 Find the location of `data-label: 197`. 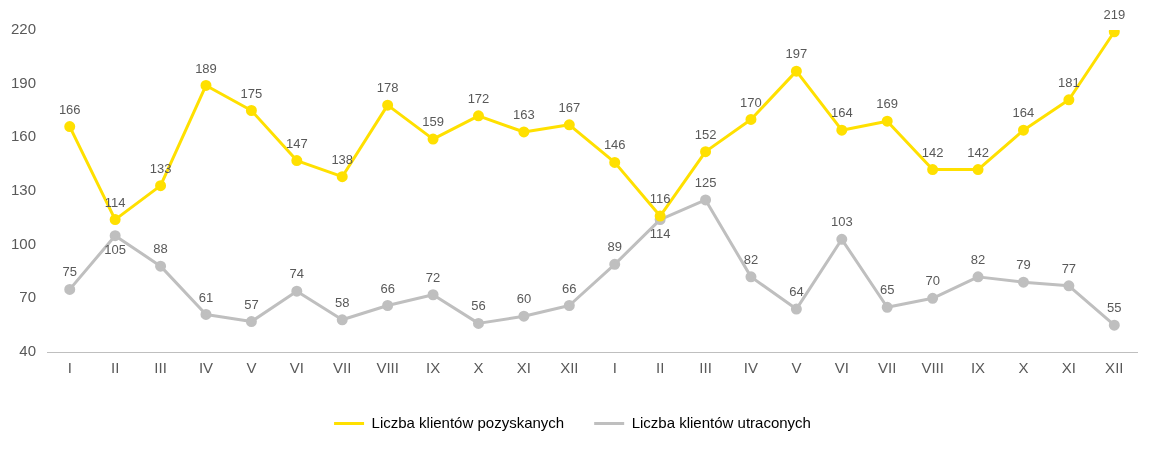

data-label: 197 is located at coordinates (796, 54).